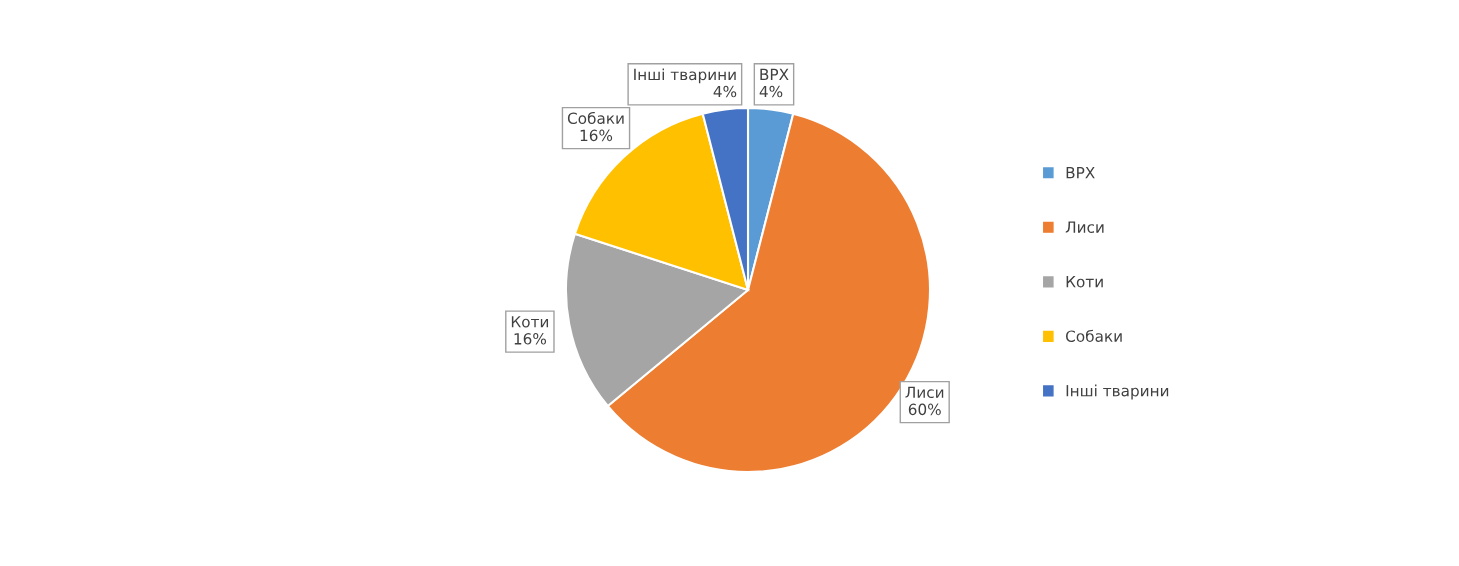 The height and width of the screenshot is (566, 1459). What do you see at coordinates (924, 392) in the screenshot?
I see `slice-label: Лиси` at bounding box center [924, 392].